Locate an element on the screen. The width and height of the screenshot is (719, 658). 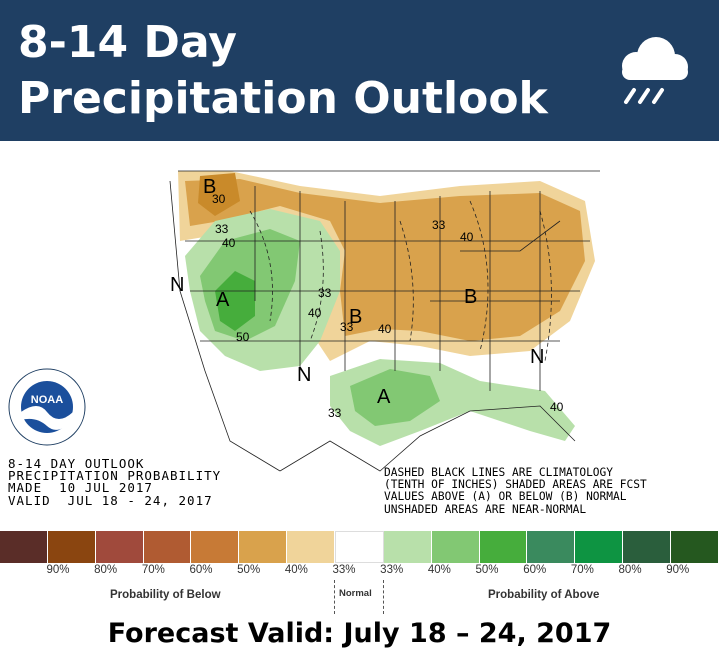
color-legend-bar is located at coordinates (359, 547).